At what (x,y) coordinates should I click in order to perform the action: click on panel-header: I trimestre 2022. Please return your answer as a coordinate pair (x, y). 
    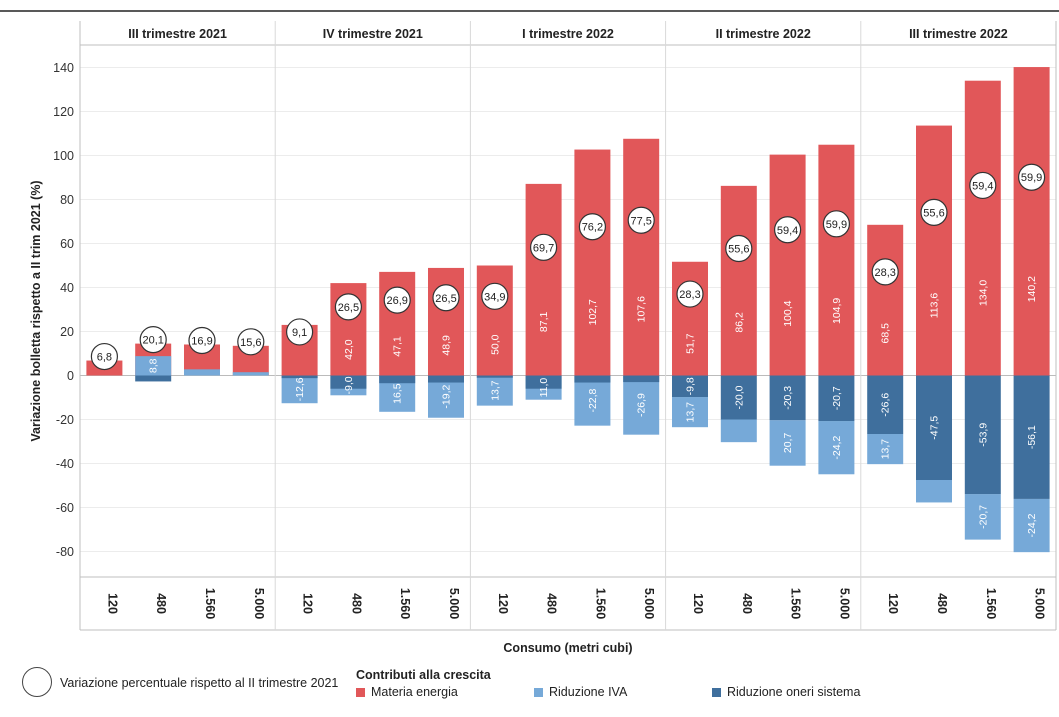
    Looking at the image, I should click on (568, 34).